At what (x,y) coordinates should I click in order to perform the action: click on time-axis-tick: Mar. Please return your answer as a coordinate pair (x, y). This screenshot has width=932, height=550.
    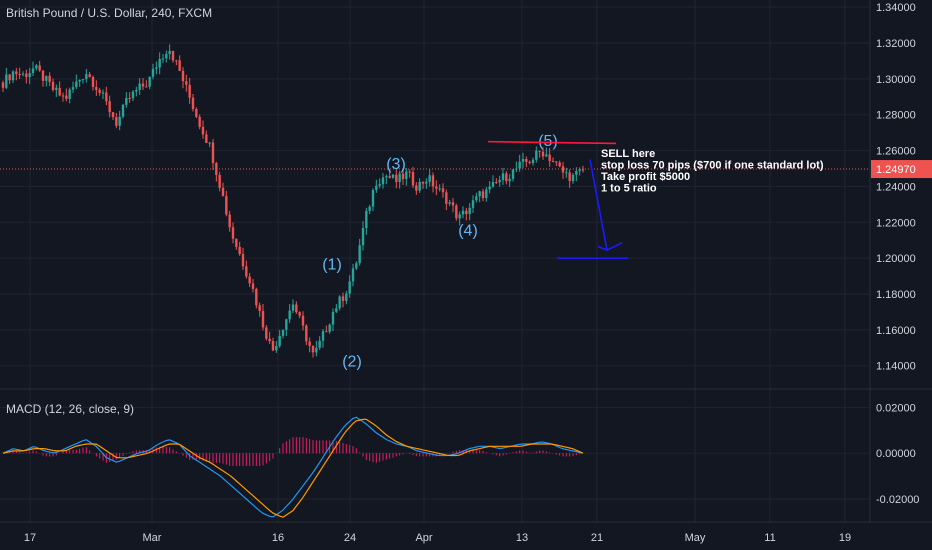
    Looking at the image, I should click on (152, 538).